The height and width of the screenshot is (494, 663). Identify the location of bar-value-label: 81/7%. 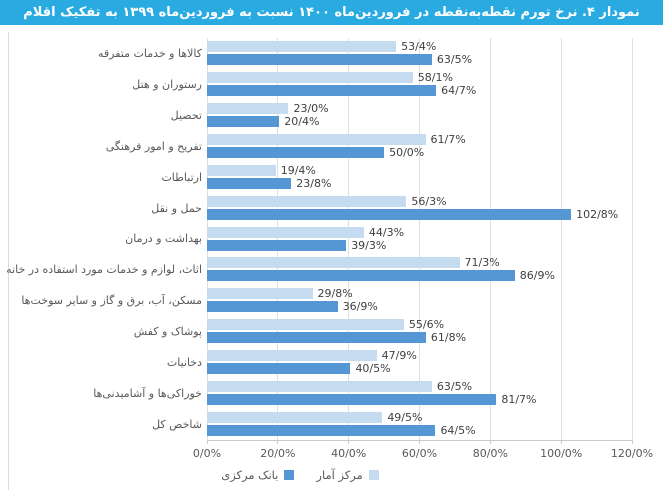
(519, 400).